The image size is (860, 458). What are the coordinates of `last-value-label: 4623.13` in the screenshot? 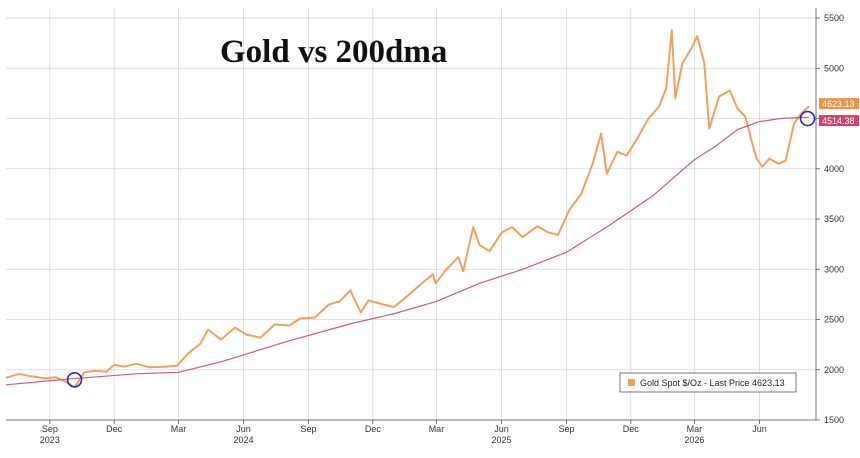 It's located at (838, 104).